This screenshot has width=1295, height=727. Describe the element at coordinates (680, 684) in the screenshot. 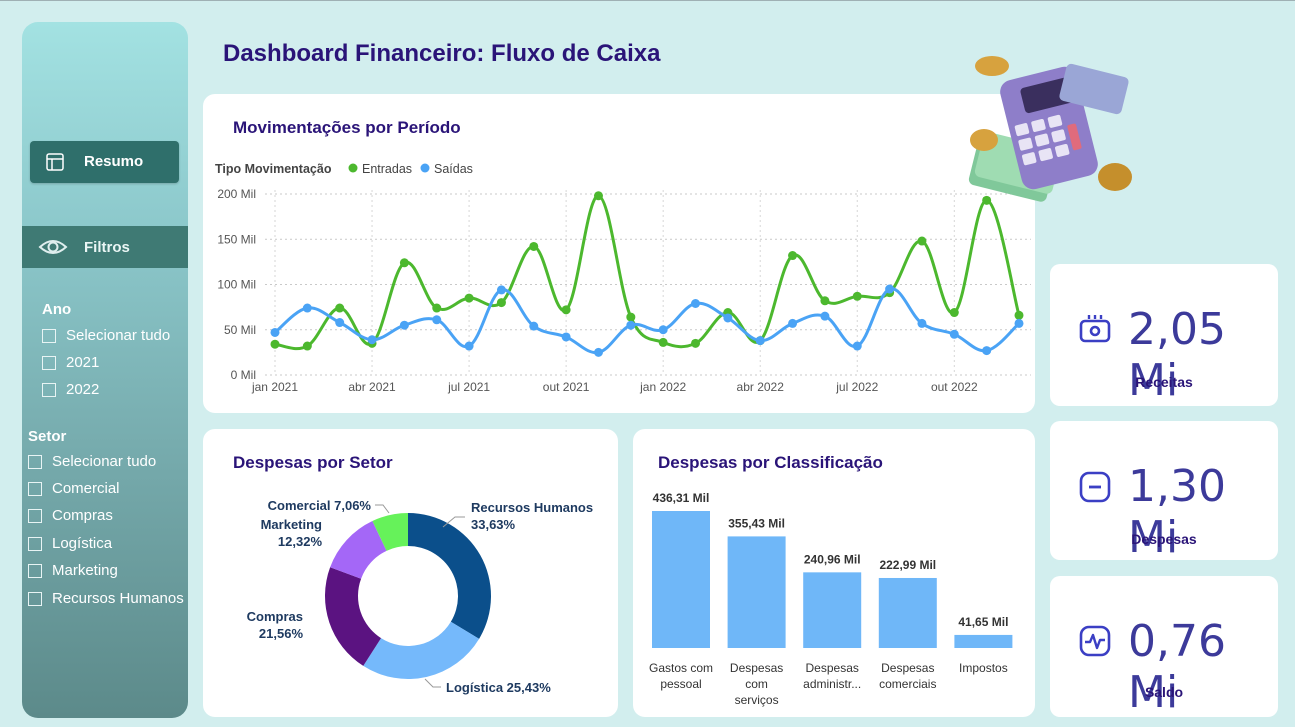

I see `bar-category-label: pessoal` at that location.